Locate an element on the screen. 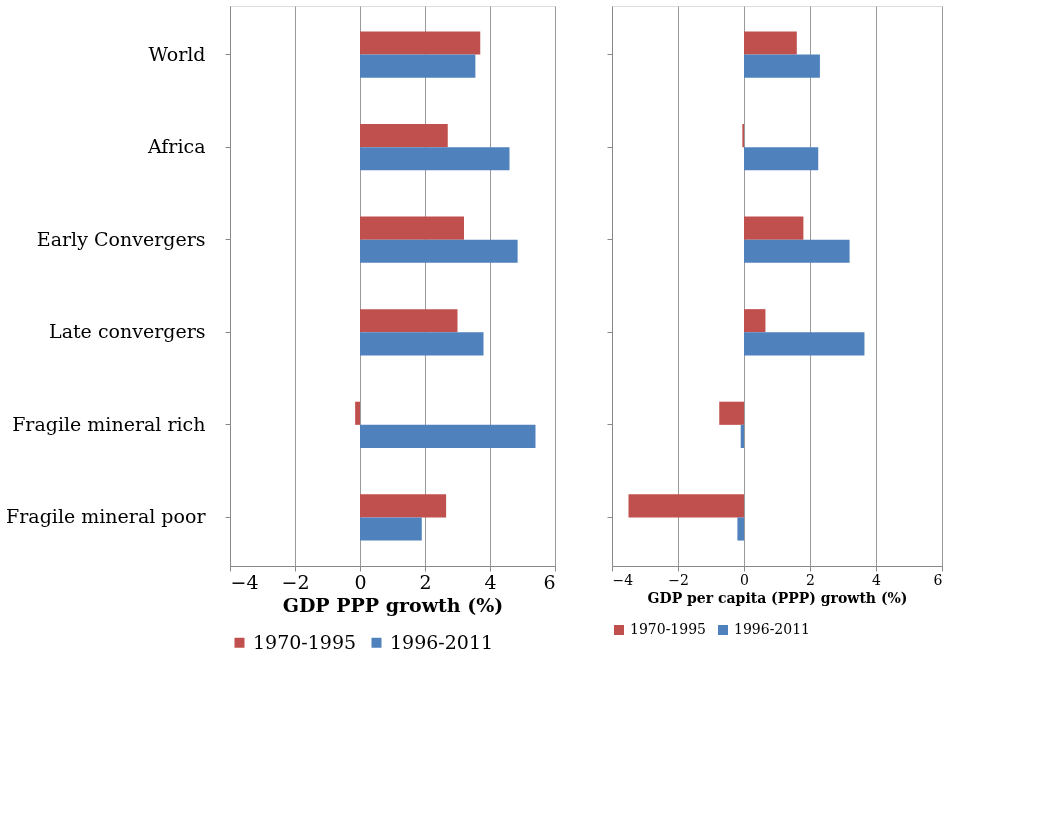 This screenshot has width=1043, height=826. y-tick-label: Fragile mineral rich is located at coordinates (109, 423).